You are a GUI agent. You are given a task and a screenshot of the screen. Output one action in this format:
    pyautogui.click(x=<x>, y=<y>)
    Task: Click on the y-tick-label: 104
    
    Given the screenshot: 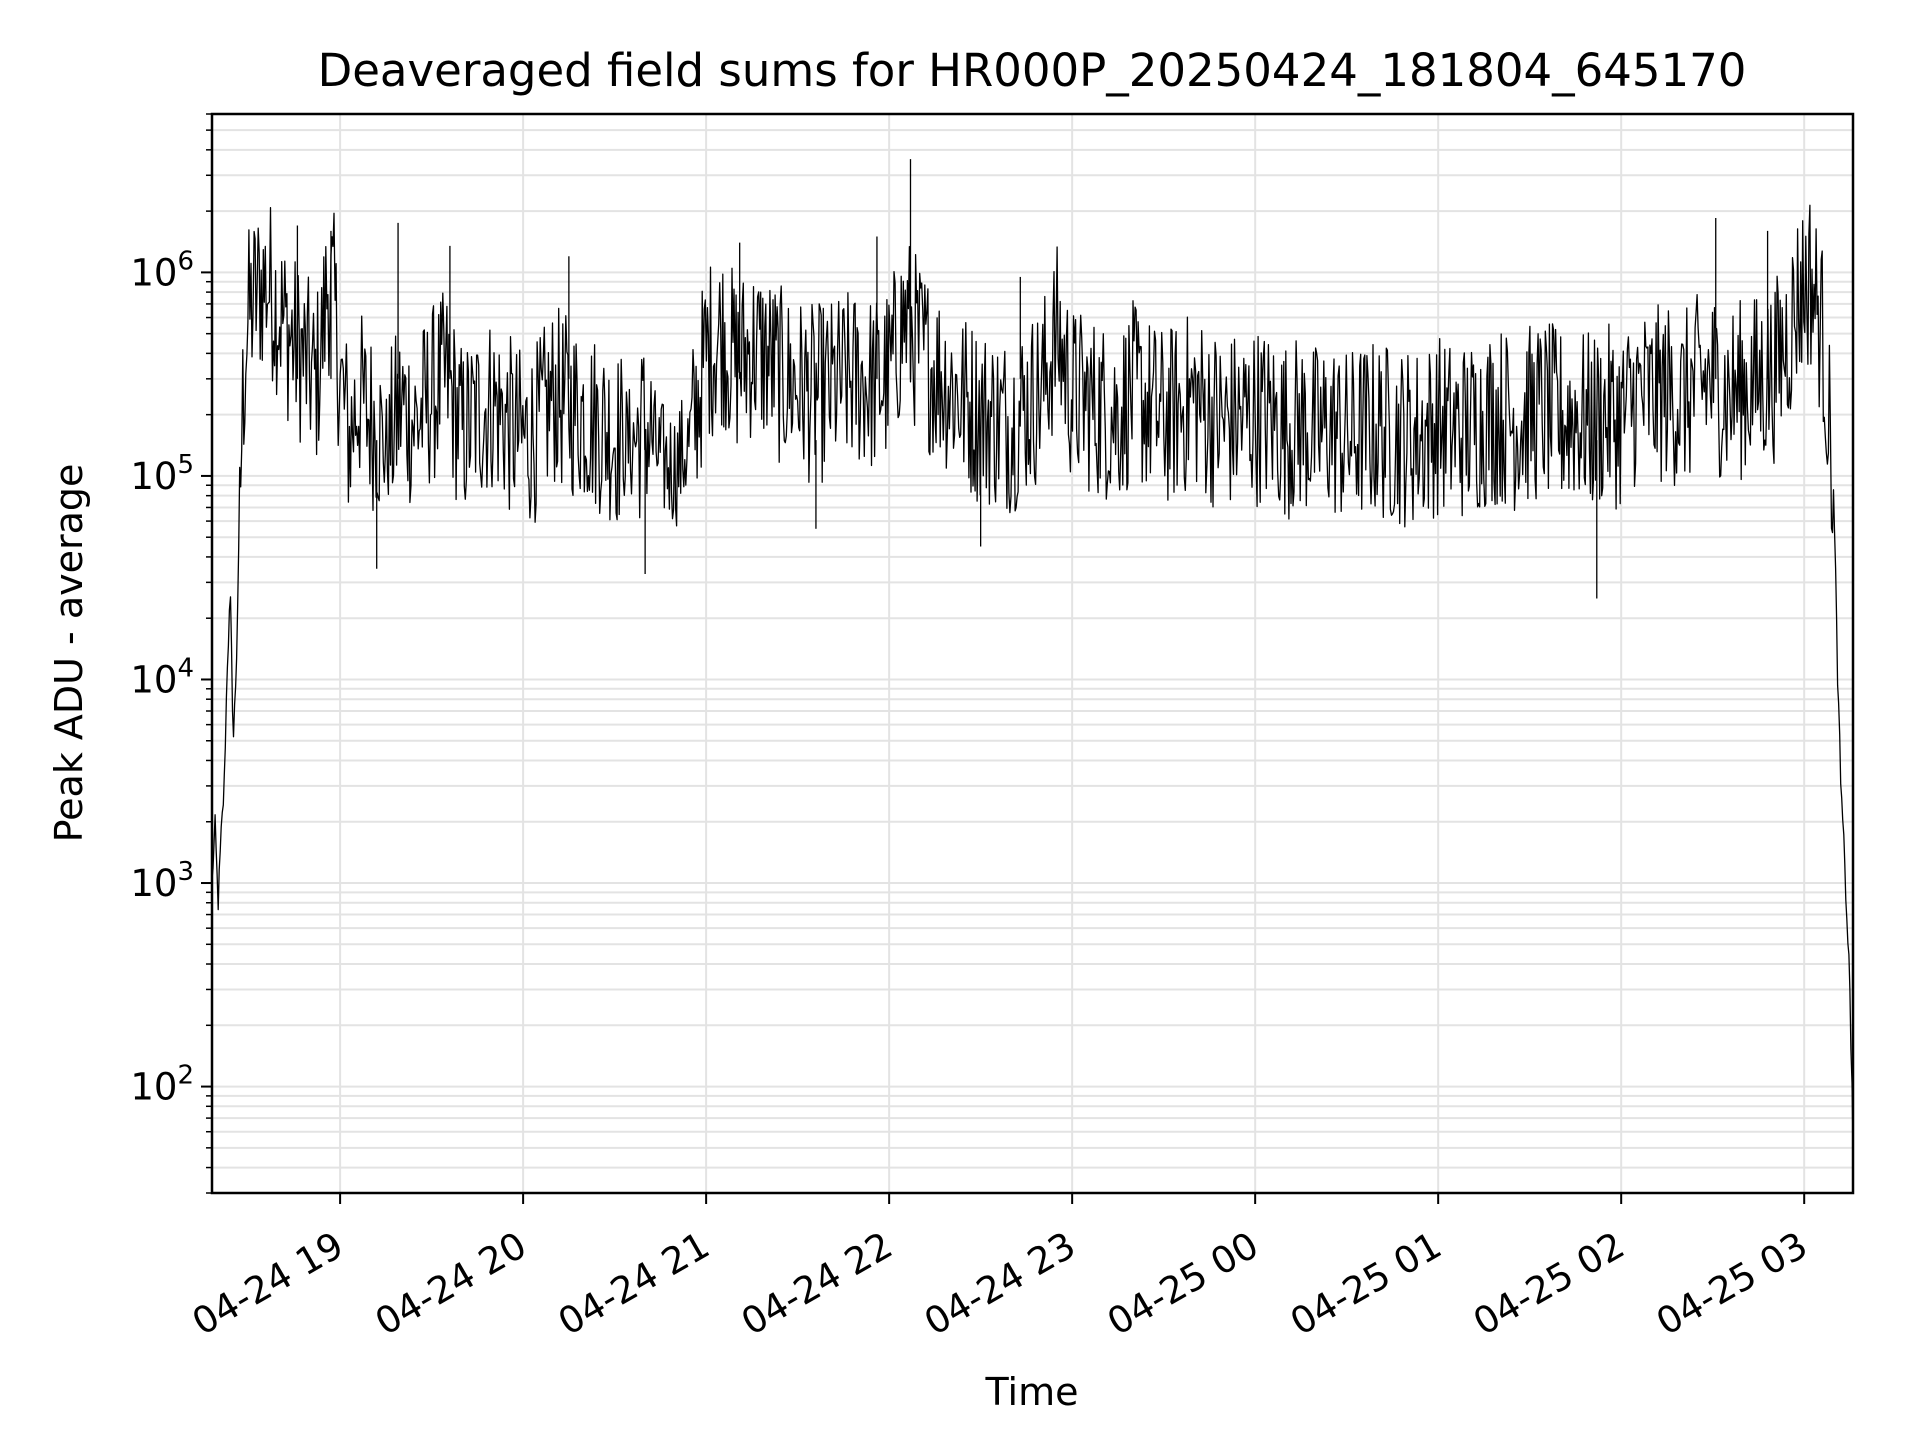 What is the action you would take?
    pyautogui.click(x=162, y=677)
    